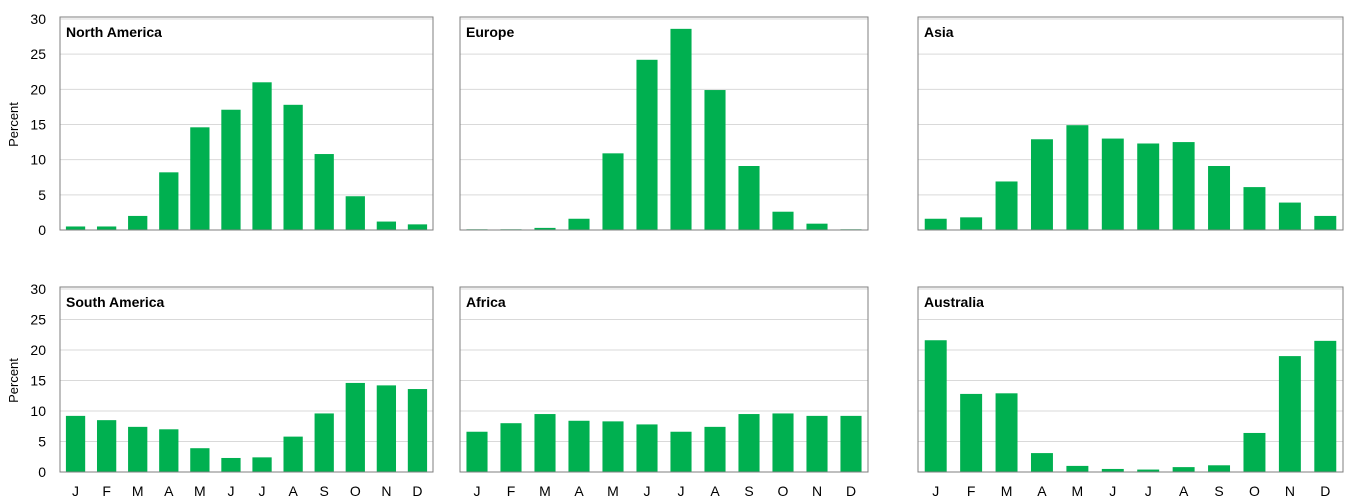  I want to click on y-tick-label: 30, so click(38, 19).